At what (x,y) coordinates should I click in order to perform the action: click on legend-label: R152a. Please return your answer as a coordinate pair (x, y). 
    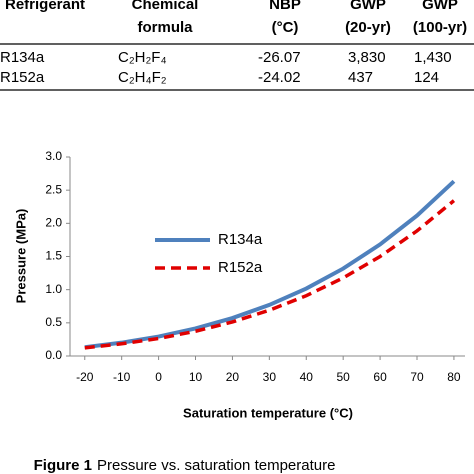
    Looking at the image, I should click on (240, 267).